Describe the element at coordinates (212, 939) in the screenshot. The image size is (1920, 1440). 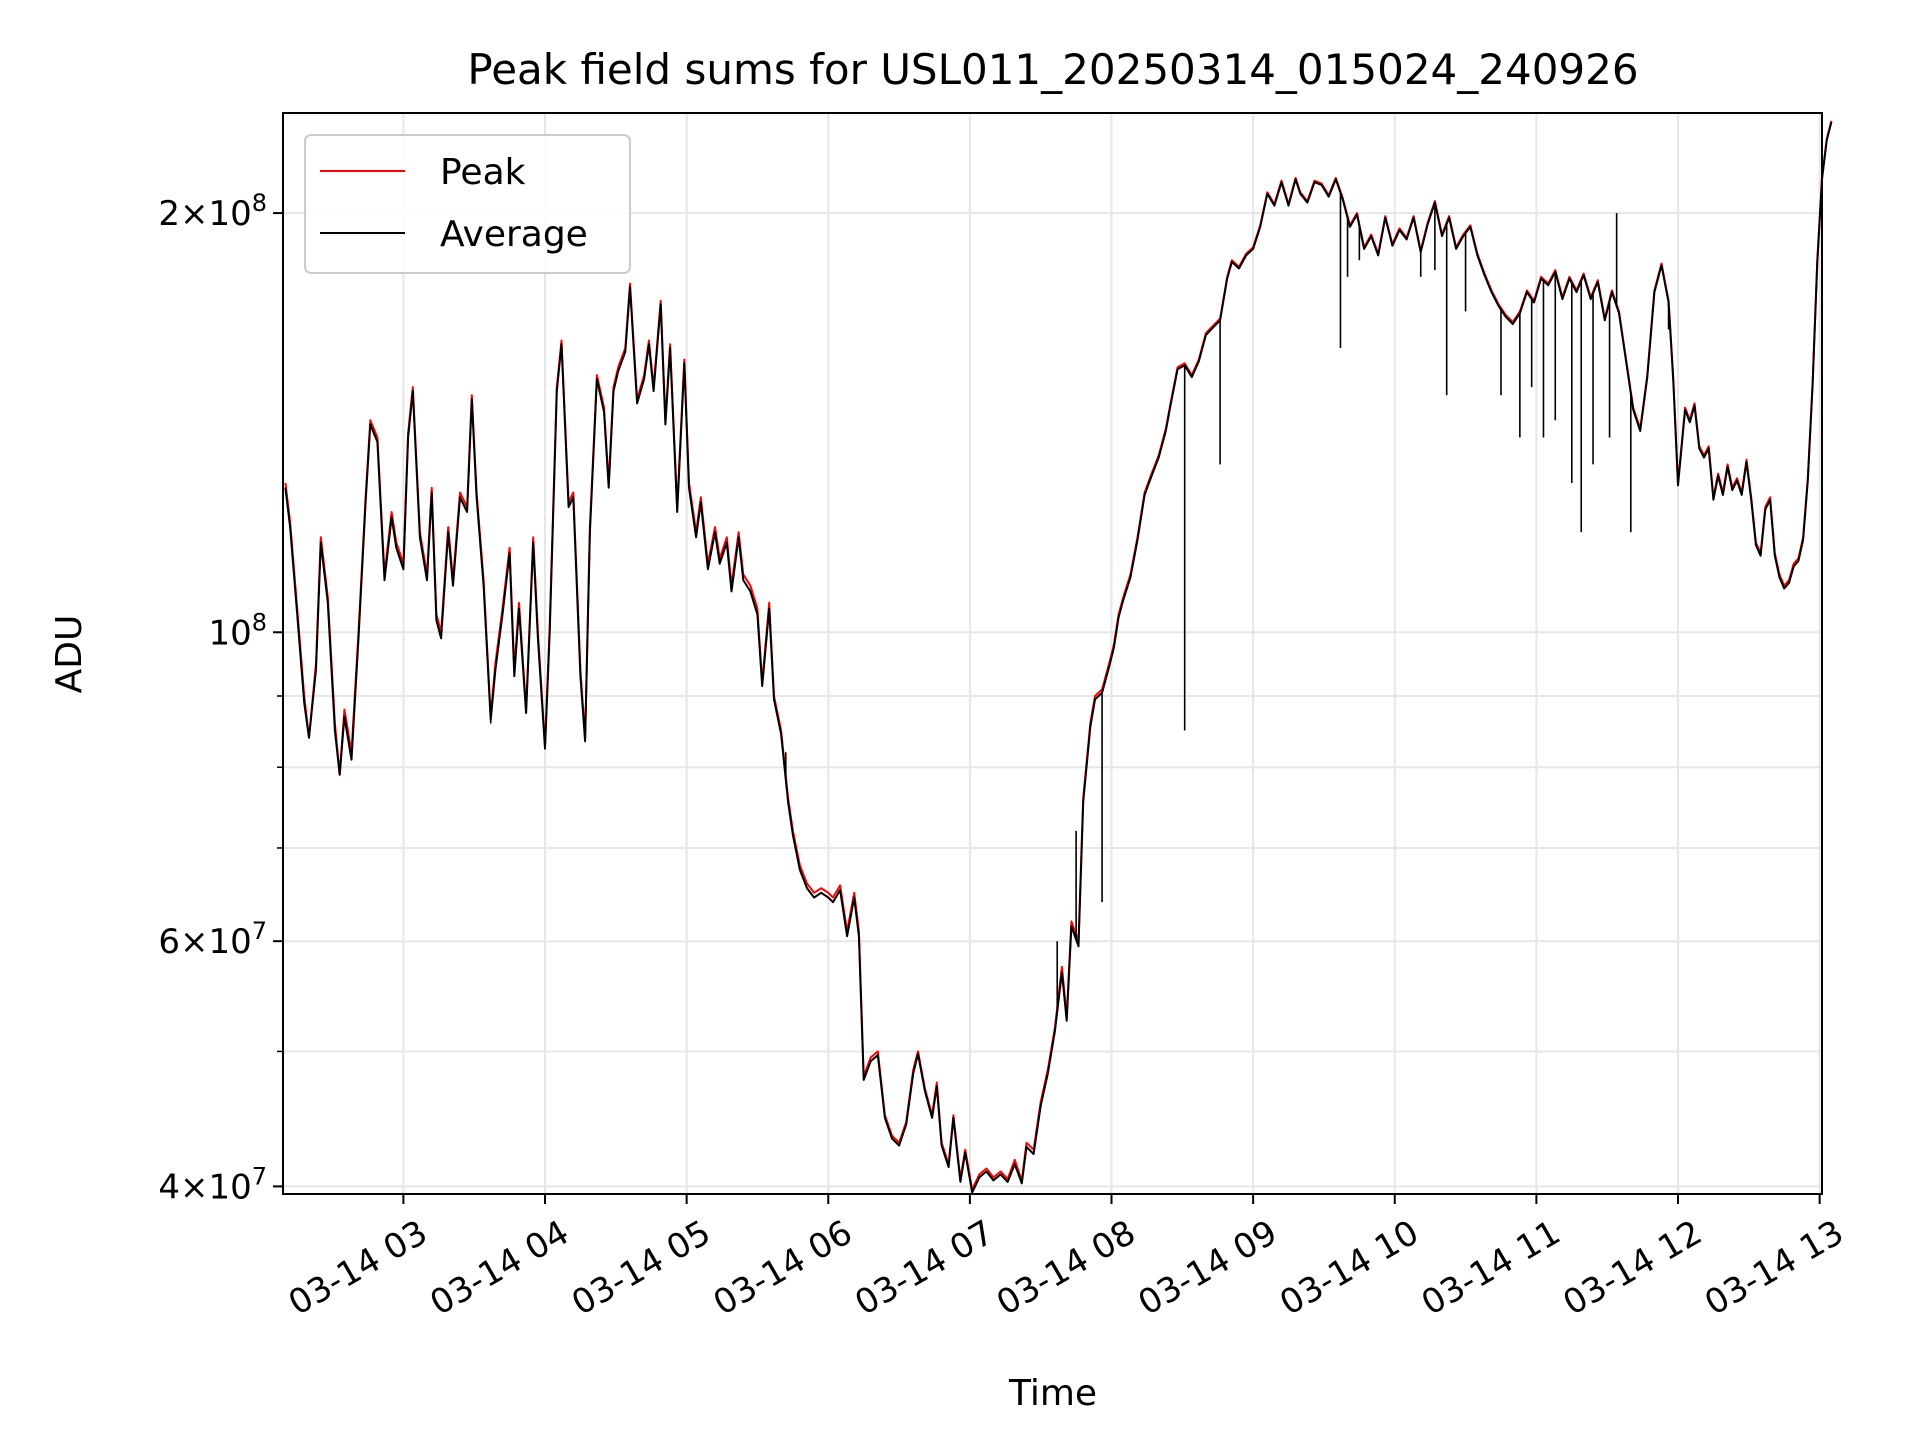
I see `y-tick-label: 6×107` at that location.